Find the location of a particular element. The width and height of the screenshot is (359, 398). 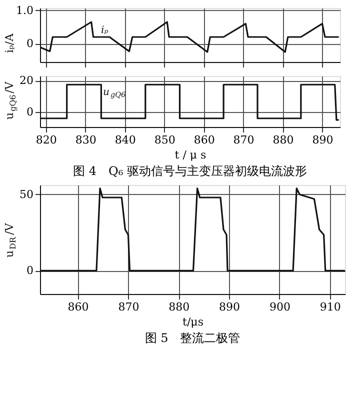

text: 图 4 Q₆ 驱动信号与主变压器初级电流波形 is located at coordinates (190, 171).